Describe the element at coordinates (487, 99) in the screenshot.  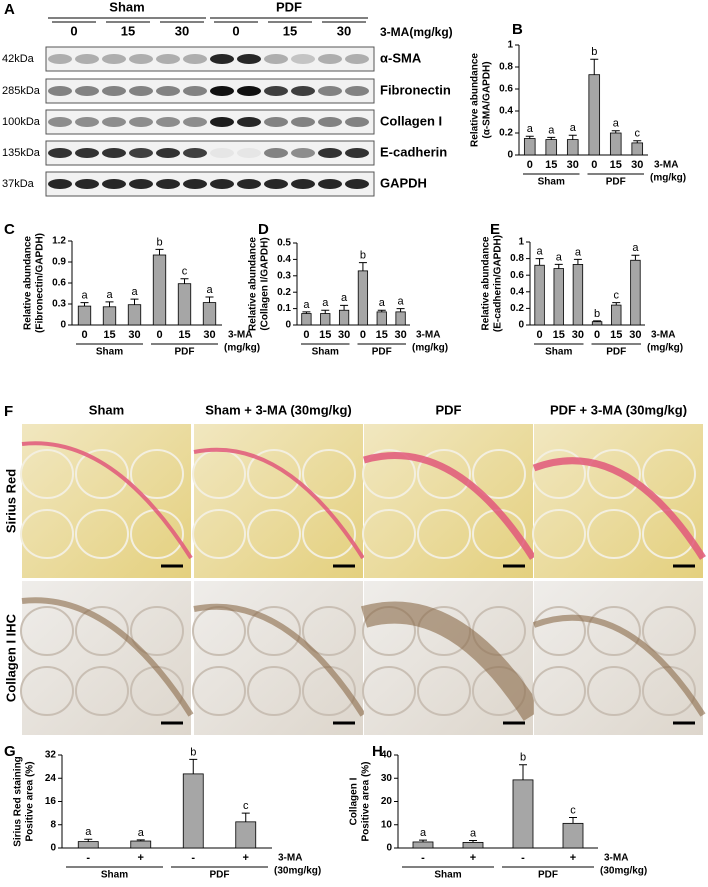
I see `y-axis-label: (α-SMA/GAPDH)` at that location.